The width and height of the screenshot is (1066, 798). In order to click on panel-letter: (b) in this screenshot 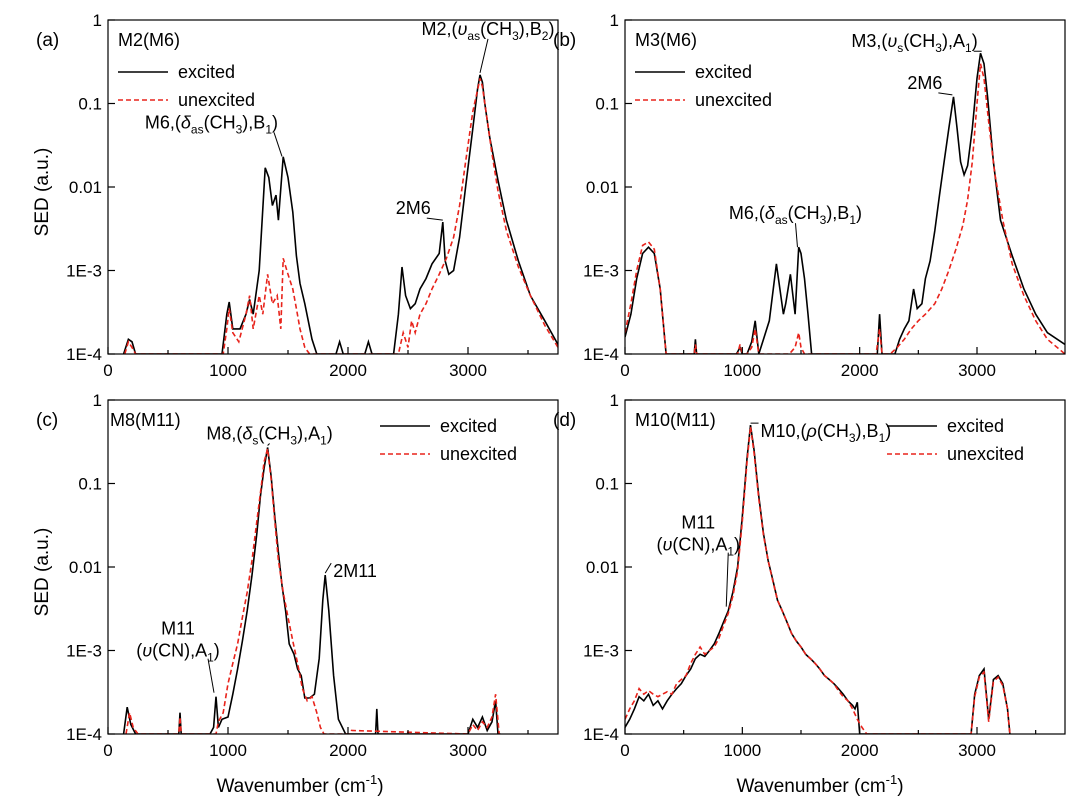, I will do `click(564, 40)`.